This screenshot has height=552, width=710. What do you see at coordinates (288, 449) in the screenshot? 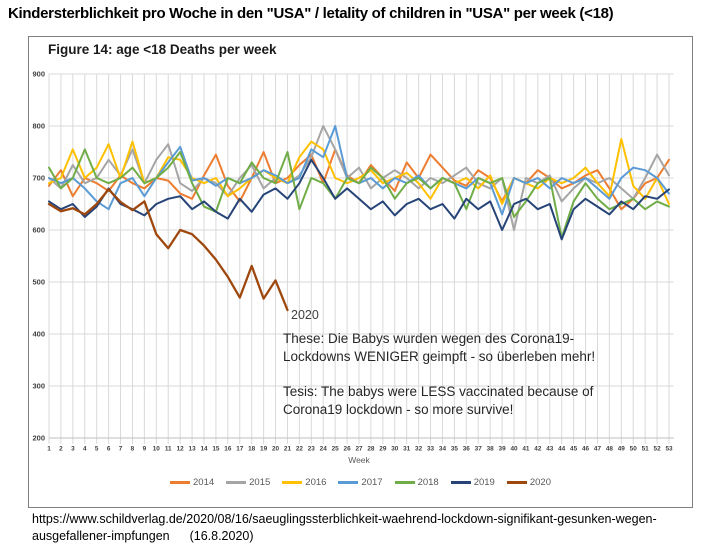
I see `x-tick-label: 21` at bounding box center [288, 449].